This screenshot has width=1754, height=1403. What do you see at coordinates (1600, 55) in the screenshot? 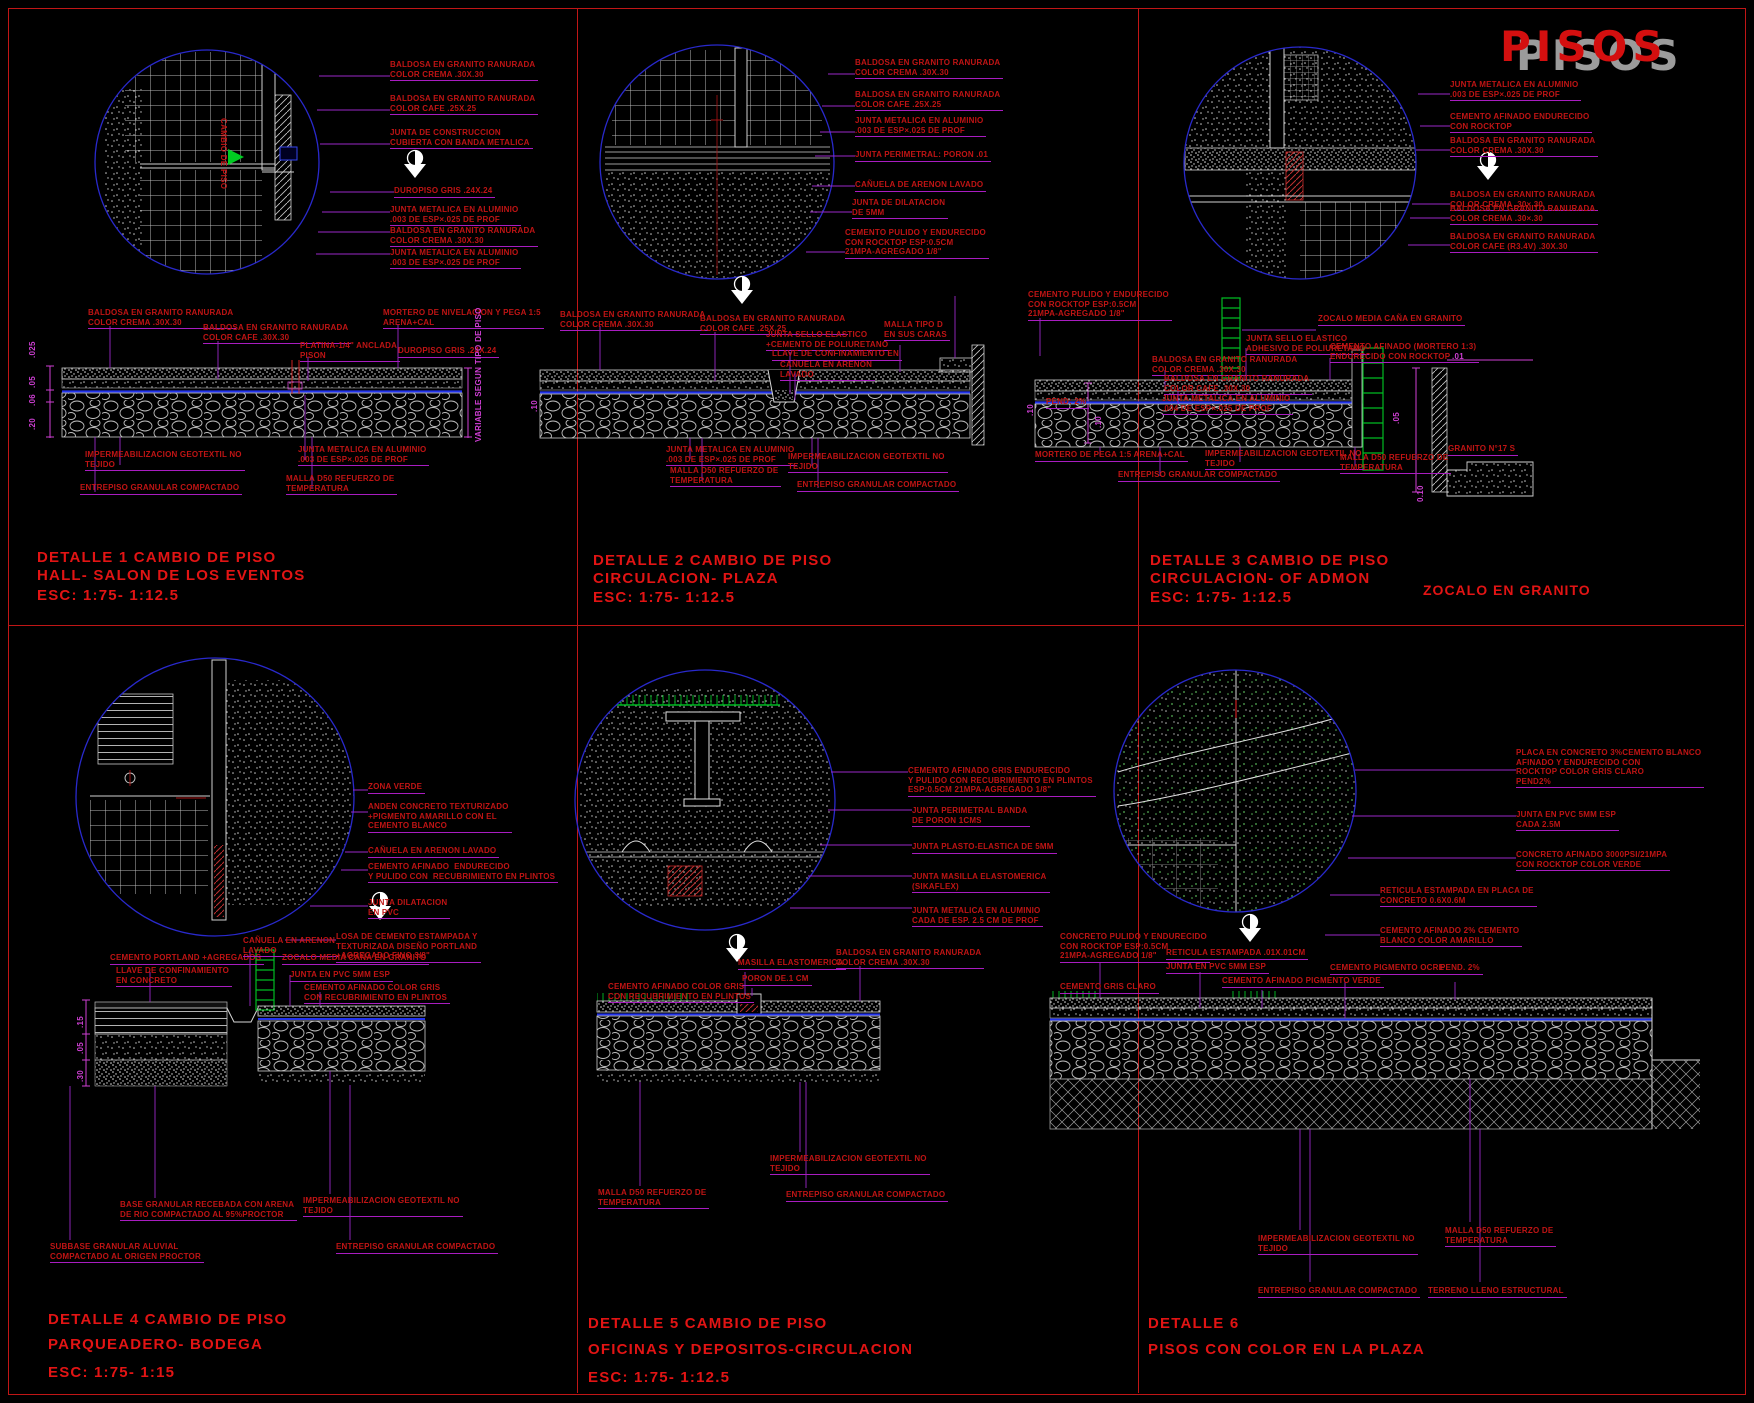
I see `sheet-logo-shadow: PISOS` at bounding box center [1600, 55].